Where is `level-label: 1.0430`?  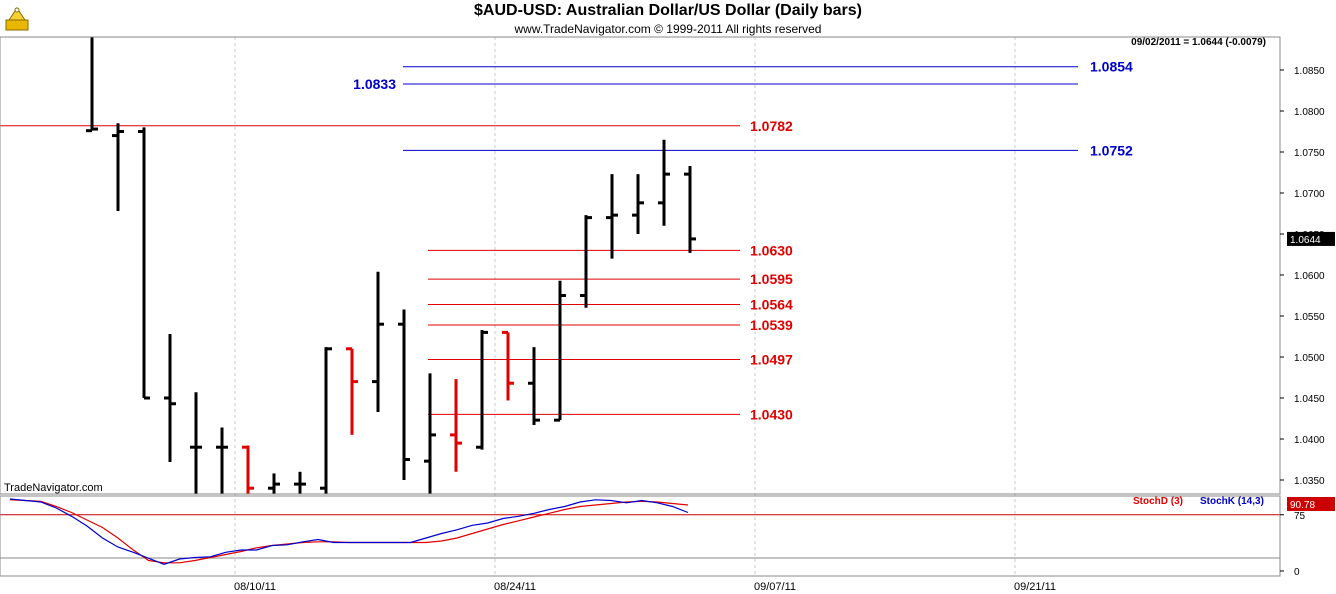
level-label: 1.0430 is located at coordinates (771, 414).